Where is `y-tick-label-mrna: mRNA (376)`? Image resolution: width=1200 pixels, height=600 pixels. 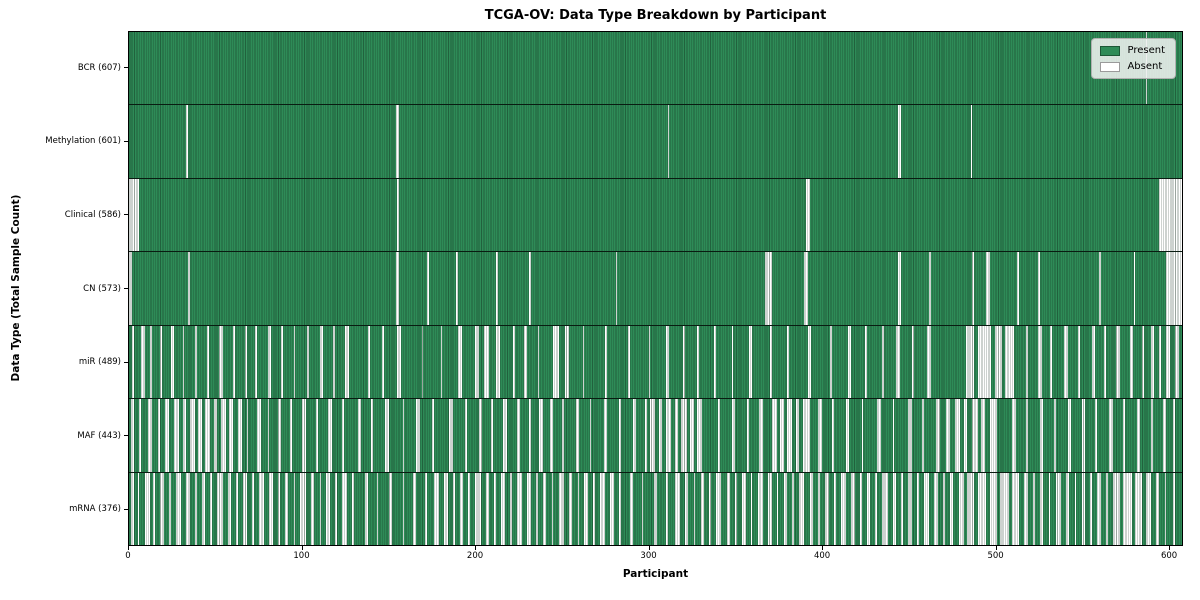
y-tick-label-mrna: mRNA (376) is located at coordinates (95, 509).